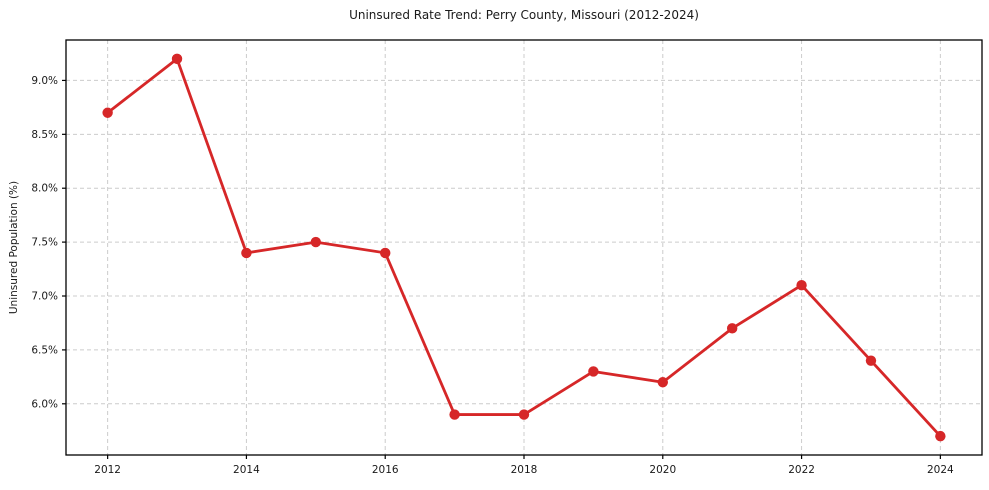 This screenshot has width=989, height=490. What do you see at coordinates (44, 135) in the screenshot?
I see `y-tick-label: 8.5%` at bounding box center [44, 135].